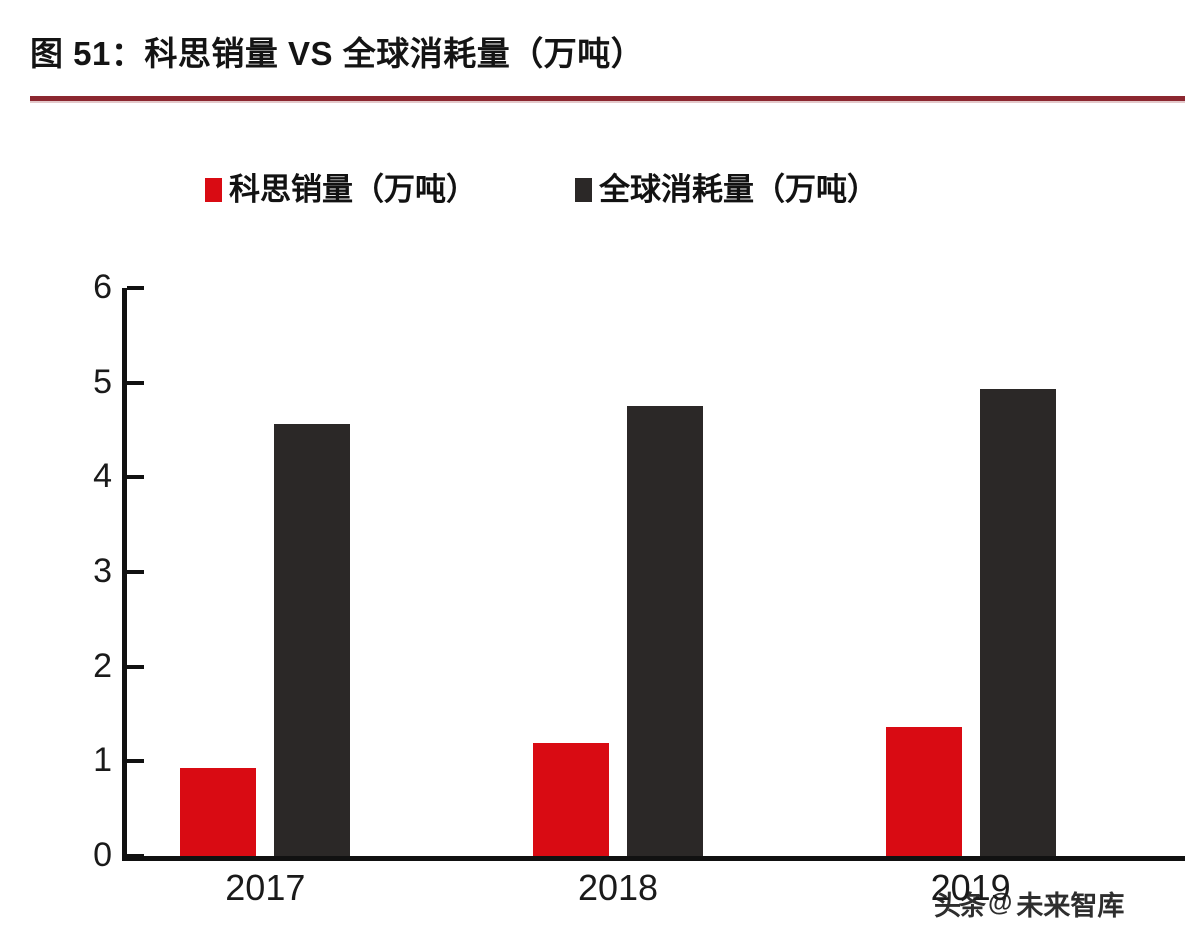 This screenshot has width=1202, height=942. I want to click on y-axis-tick-label: 0, so click(102, 855).